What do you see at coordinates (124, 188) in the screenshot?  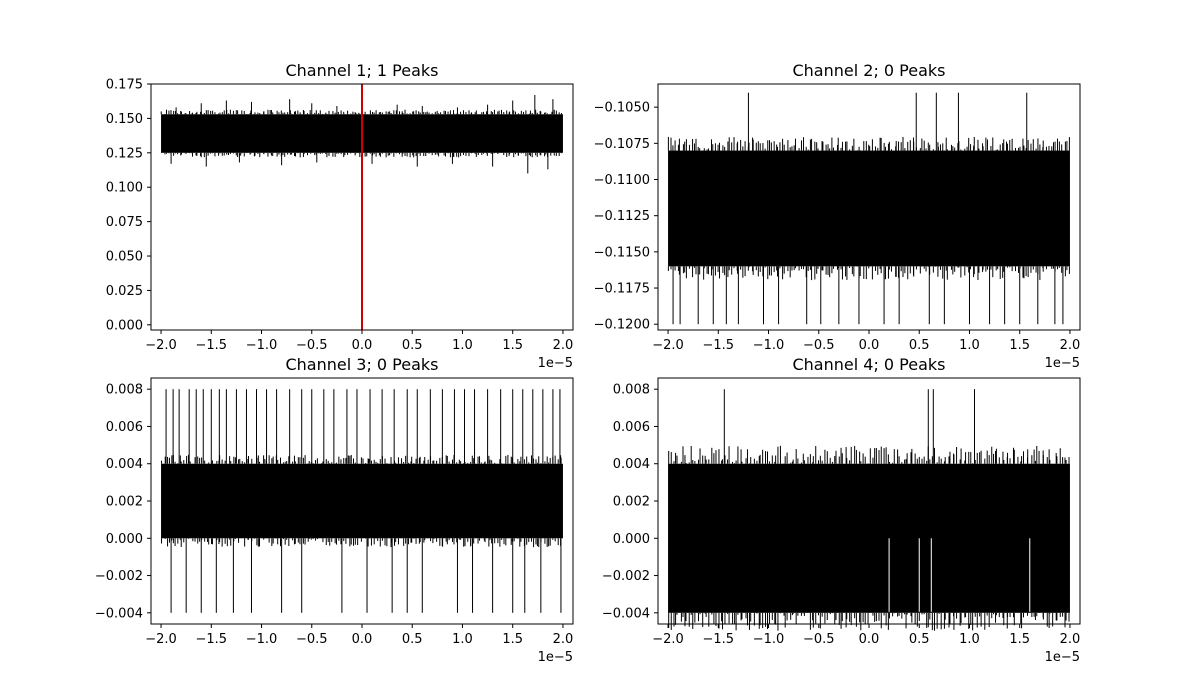 I see `y-tick-label: 0.100` at bounding box center [124, 188].